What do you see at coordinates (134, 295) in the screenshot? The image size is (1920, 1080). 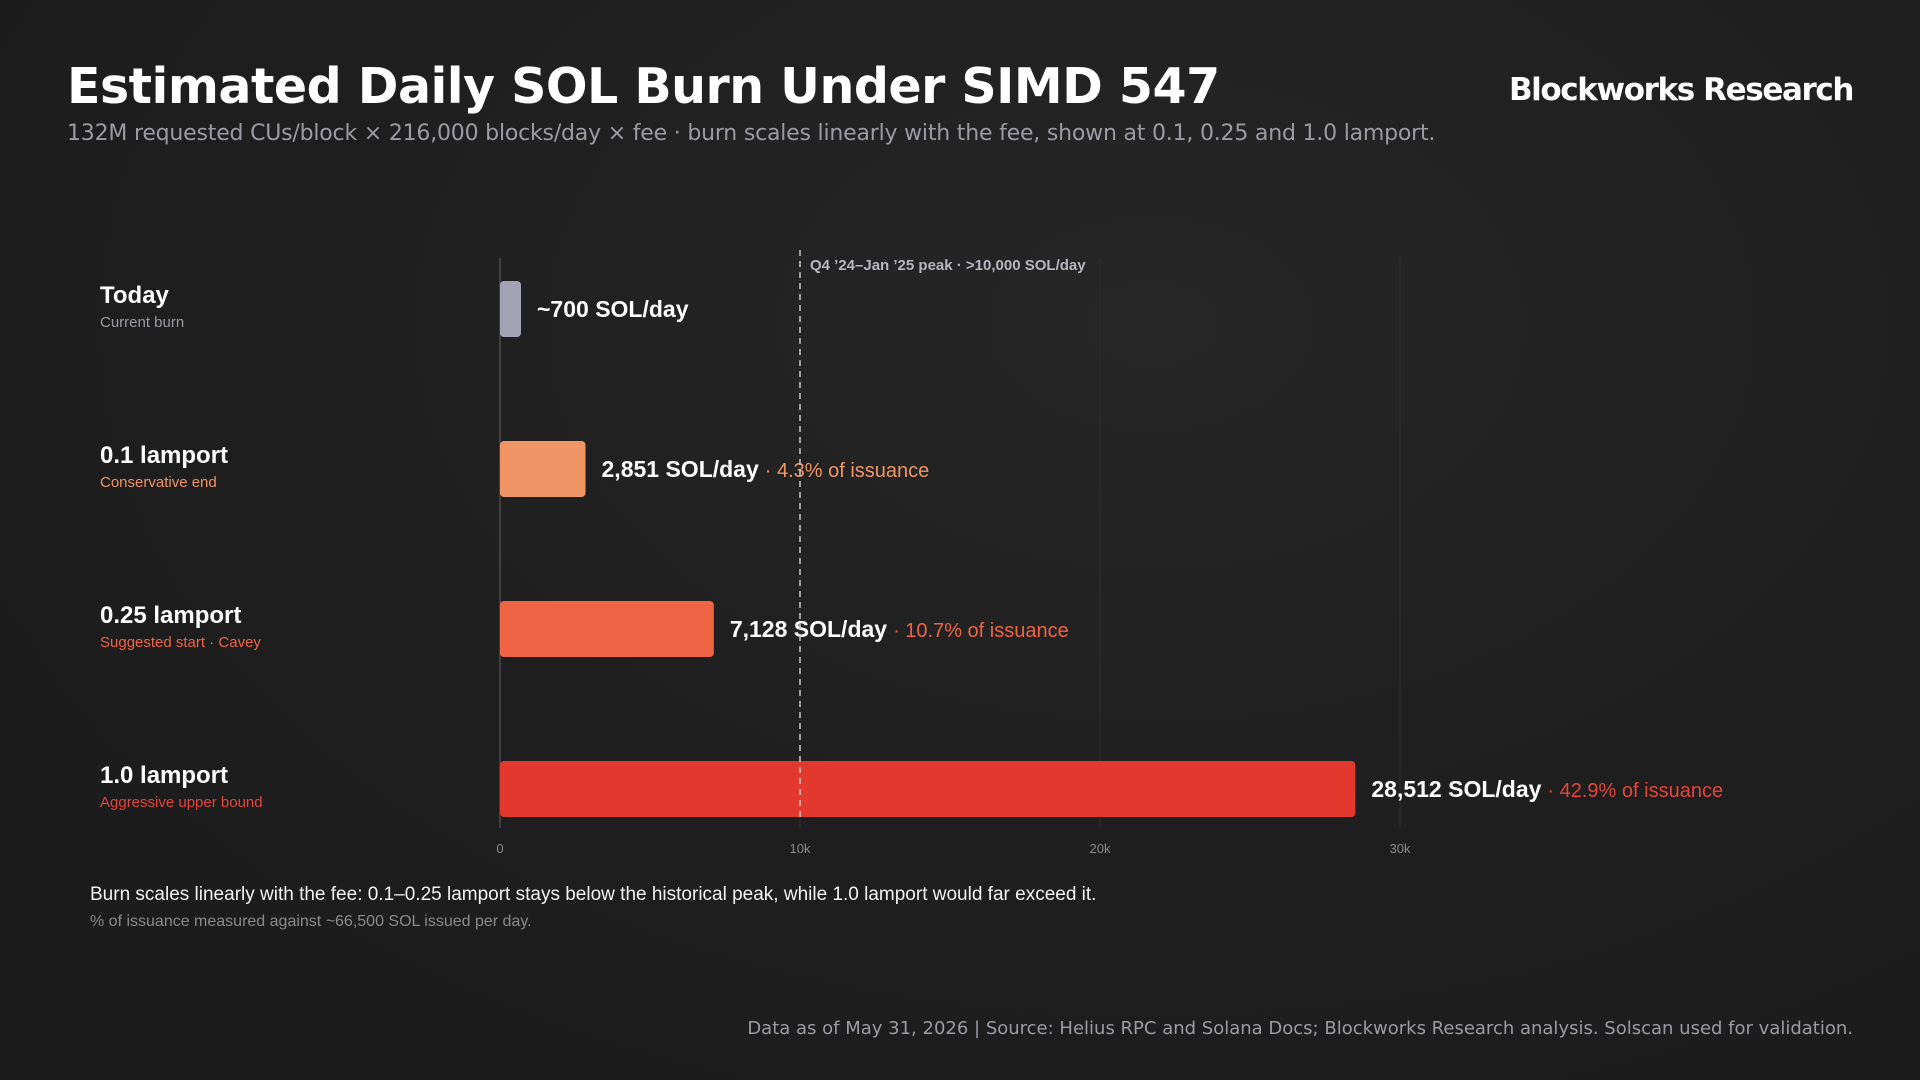 I see `row-name: Today` at bounding box center [134, 295].